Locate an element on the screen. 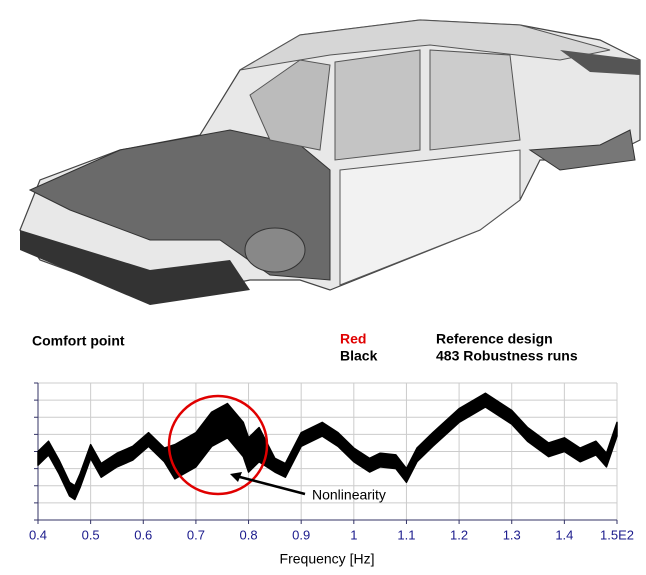  chart-title: Comfort point is located at coordinates (78, 341).